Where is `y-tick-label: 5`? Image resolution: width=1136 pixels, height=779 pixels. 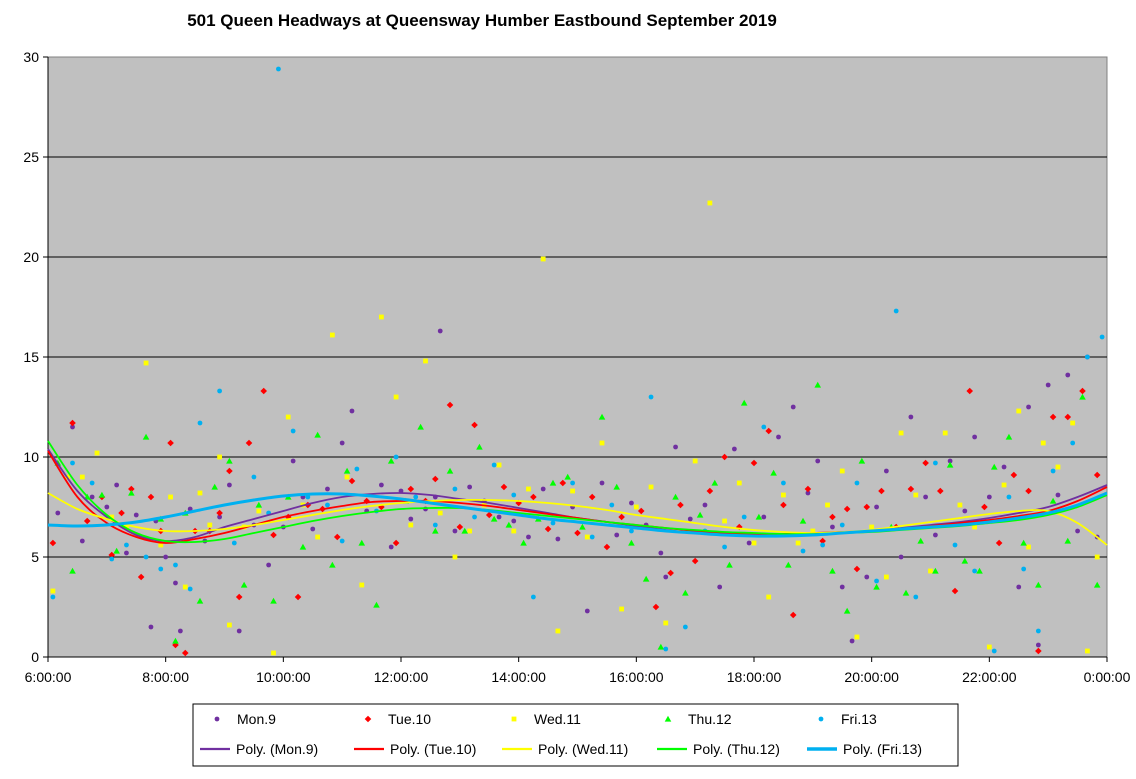
y-tick-label: 5 is located at coordinates (35, 557).